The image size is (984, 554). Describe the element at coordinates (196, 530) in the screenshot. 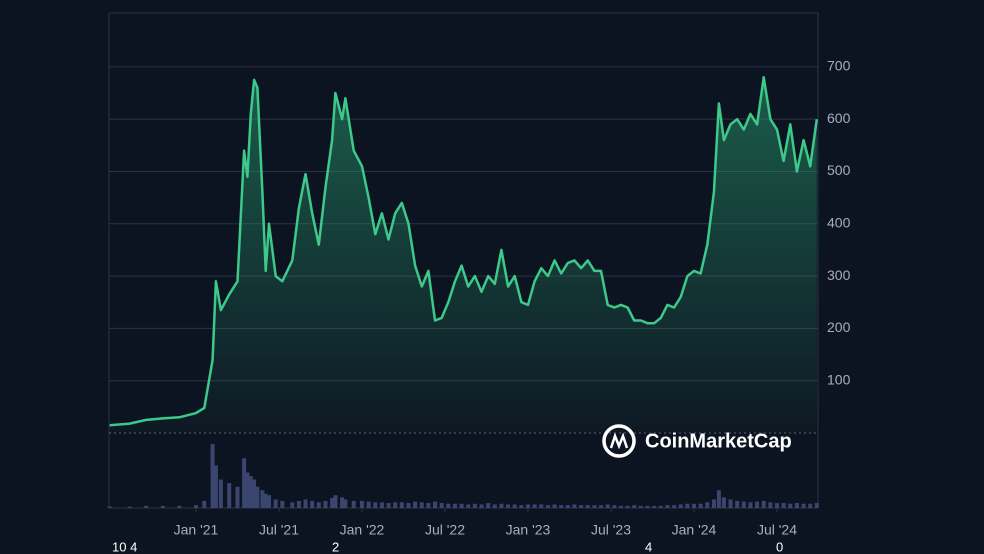

I see `x-tick-label: Jan '21` at that location.